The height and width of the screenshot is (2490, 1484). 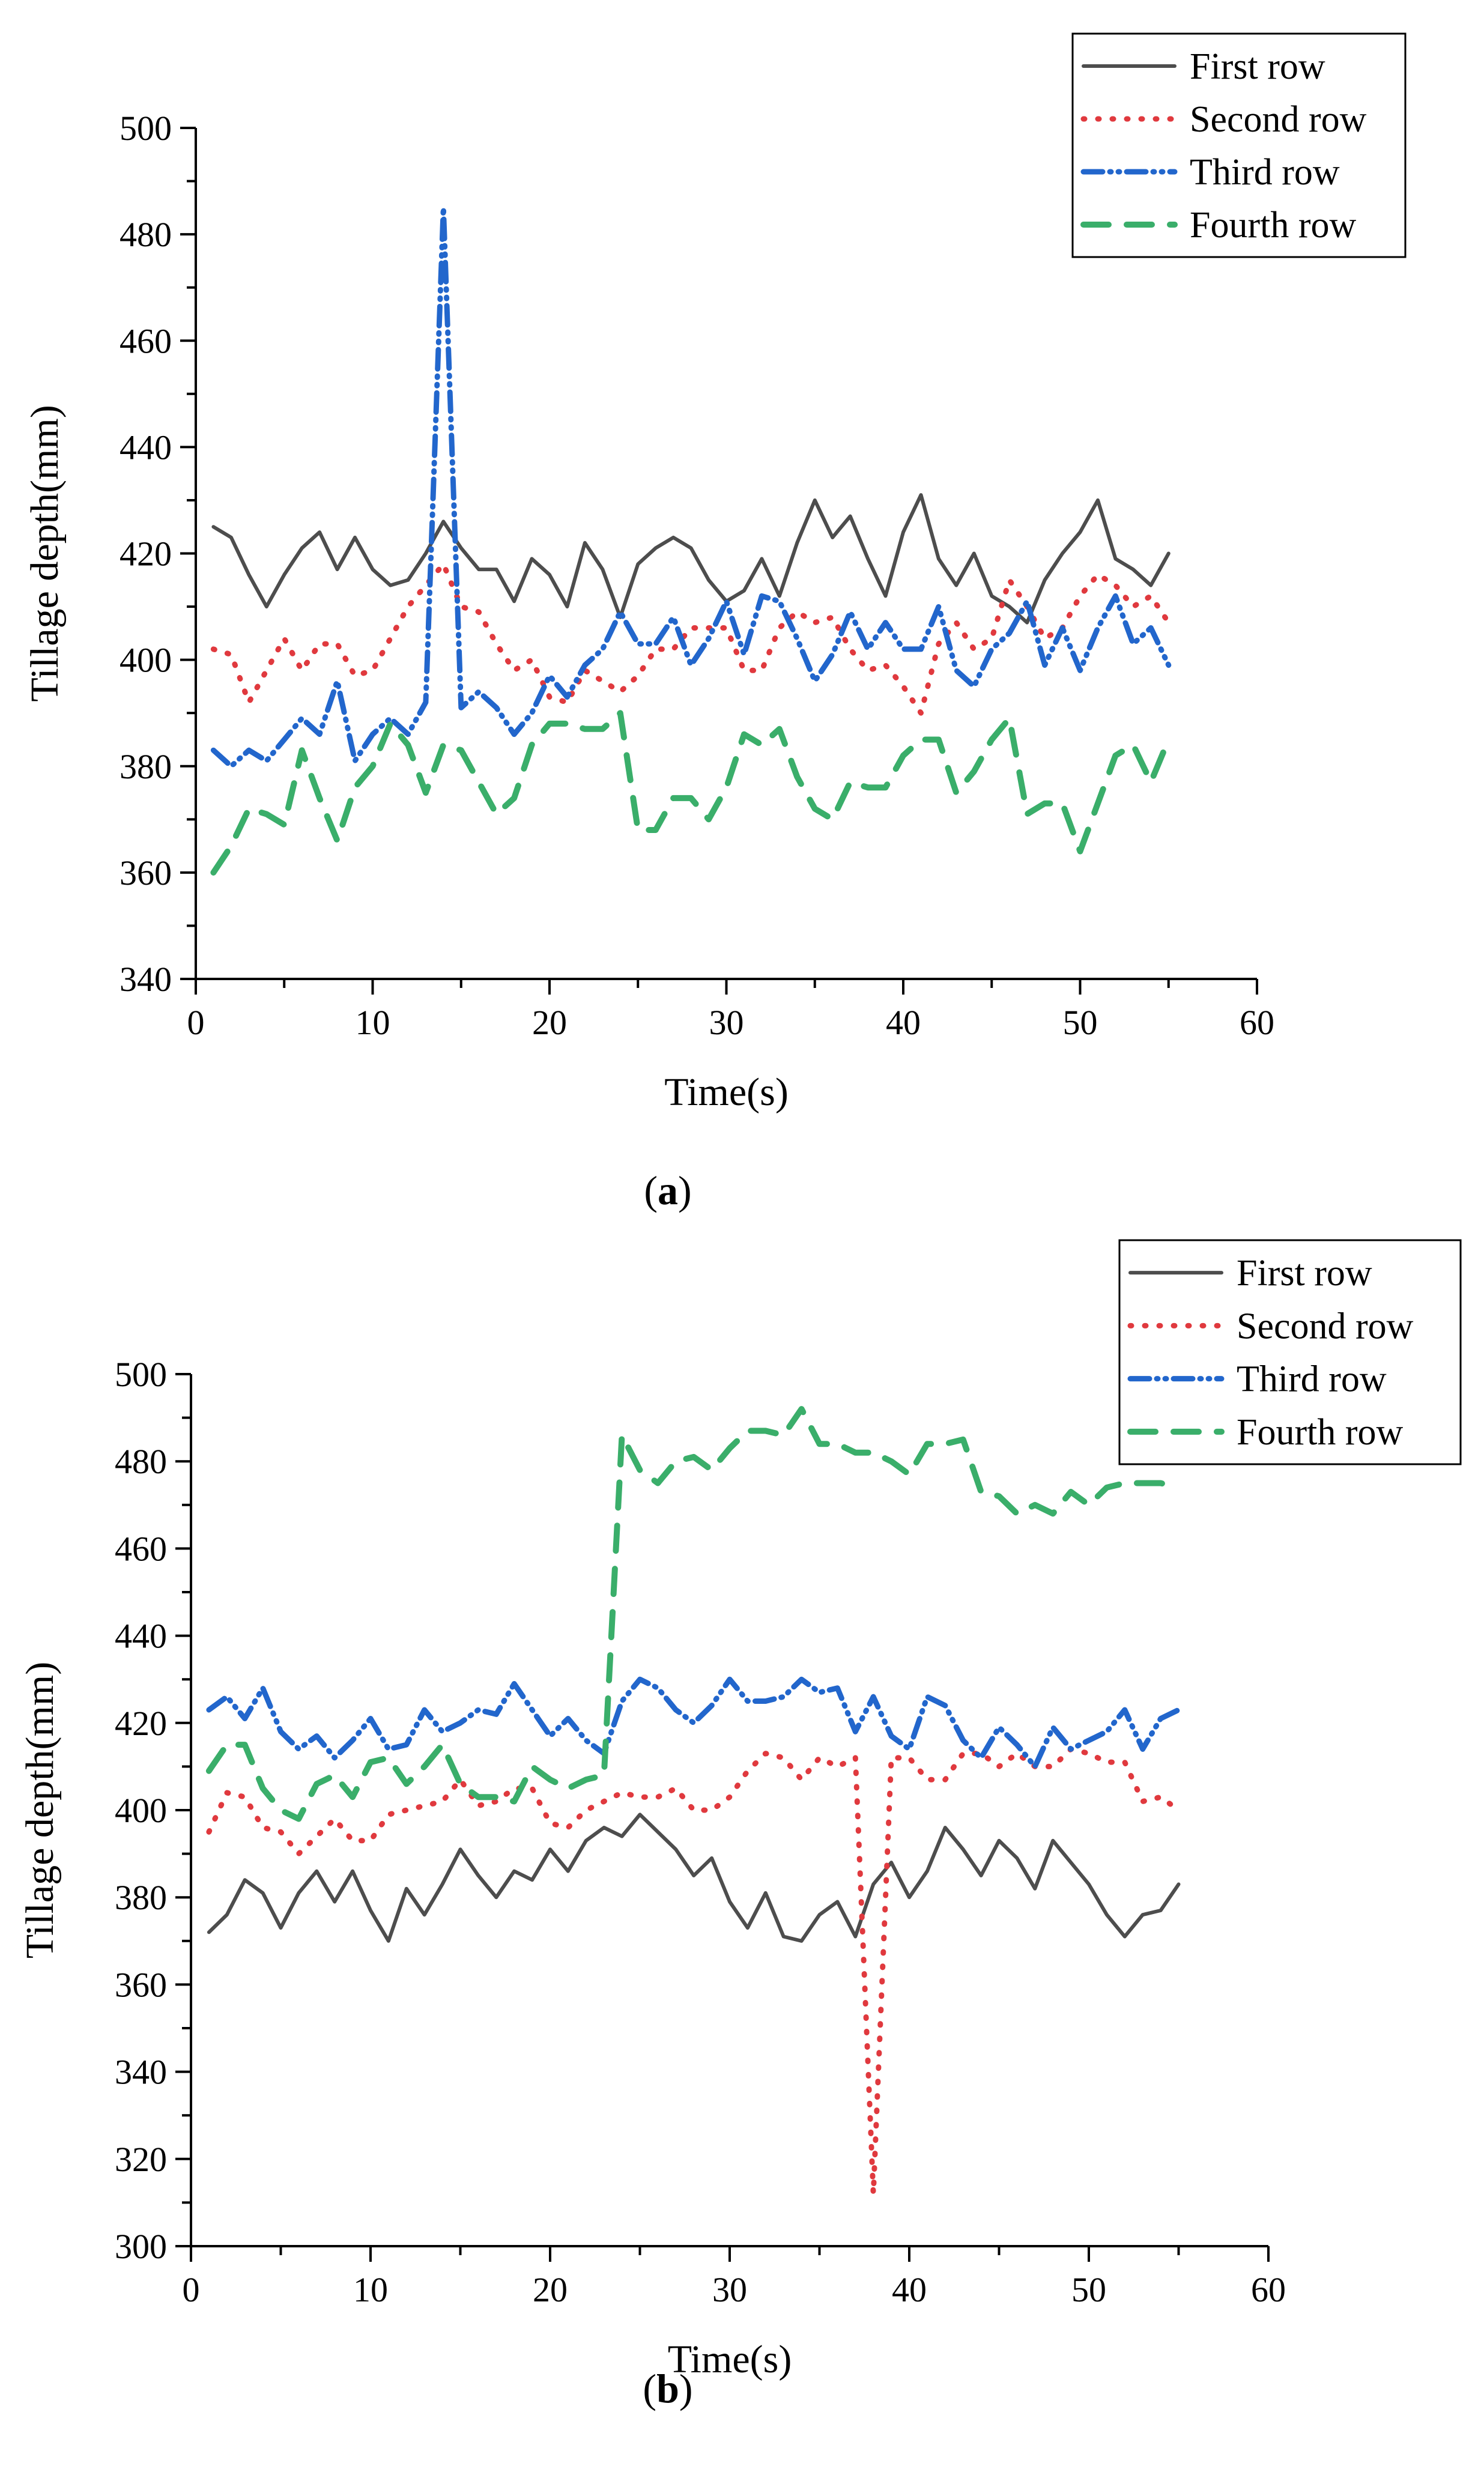 What do you see at coordinates (141, 2246) in the screenshot?
I see `y-tick-label: 300` at bounding box center [141, 2246].